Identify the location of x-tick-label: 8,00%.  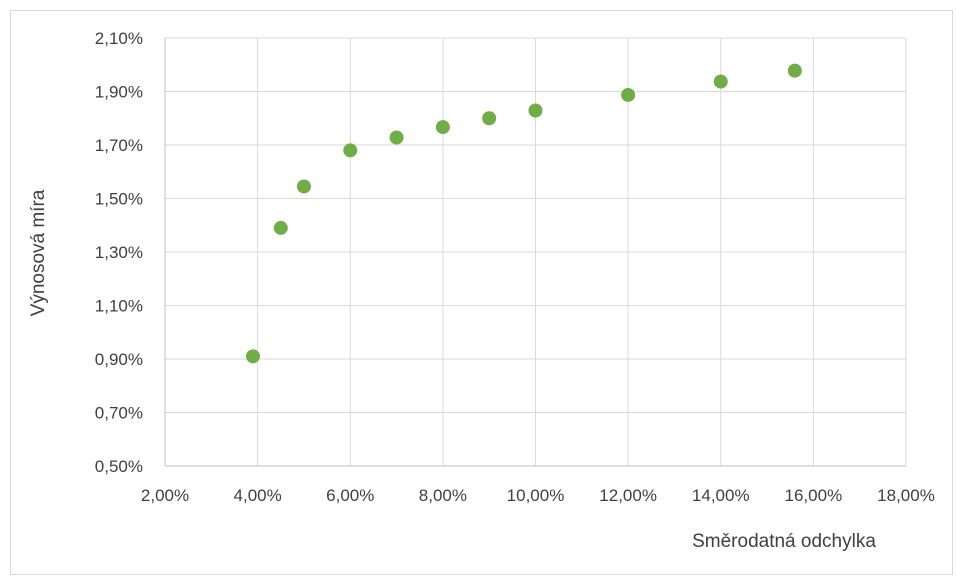
(443, 495).